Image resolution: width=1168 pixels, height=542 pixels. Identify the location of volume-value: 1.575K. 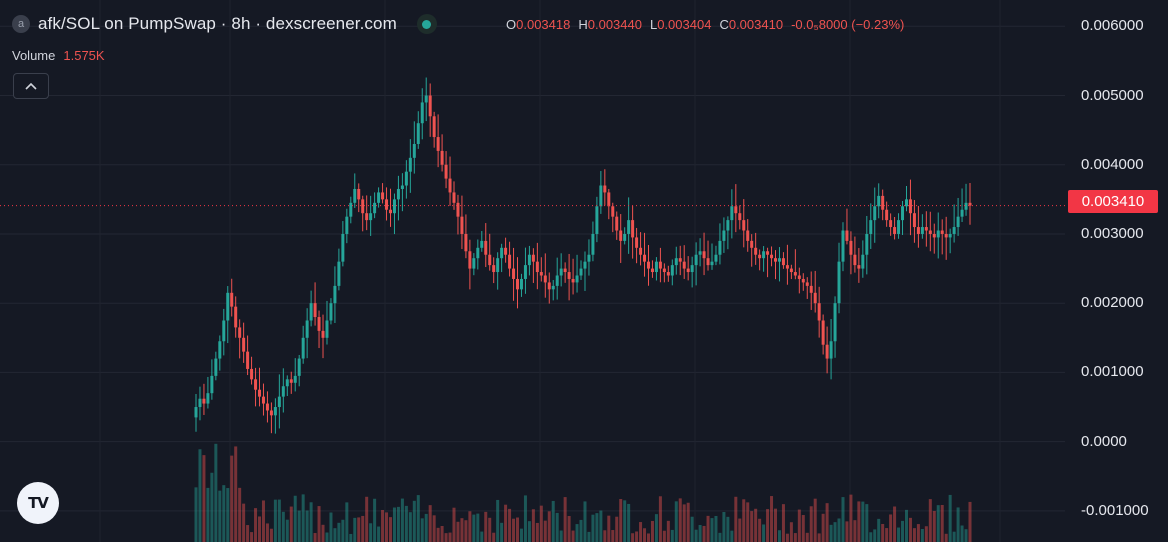
(84, 55).